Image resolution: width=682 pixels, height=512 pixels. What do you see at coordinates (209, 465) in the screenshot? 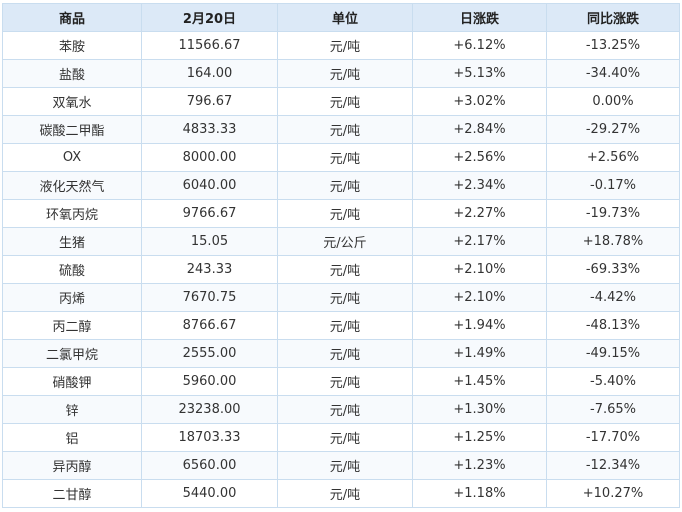
I see `cell-price: 6560.00` at bounding box center [209, 465].